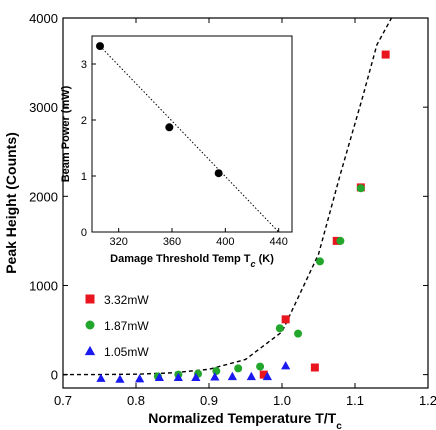 This screenshot has height=430, width=436. What do you see at coordinates (84, 177) in the screenshot?
I see `inset-y-tick-label: 1` at bounding box center [84, 177].